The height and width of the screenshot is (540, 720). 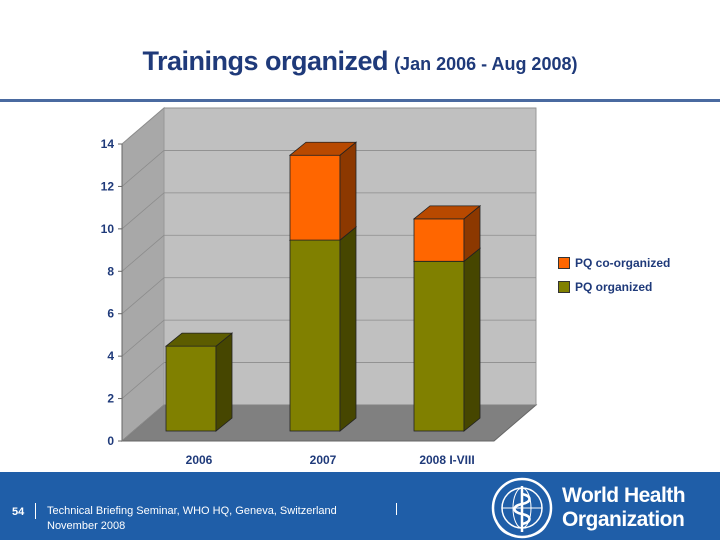 What do you see at coordinates (486, 64) in the screenshot?
I see `title-date-range: (Jan 2006 - Aug 2008)` at bounding box center [486, 64].